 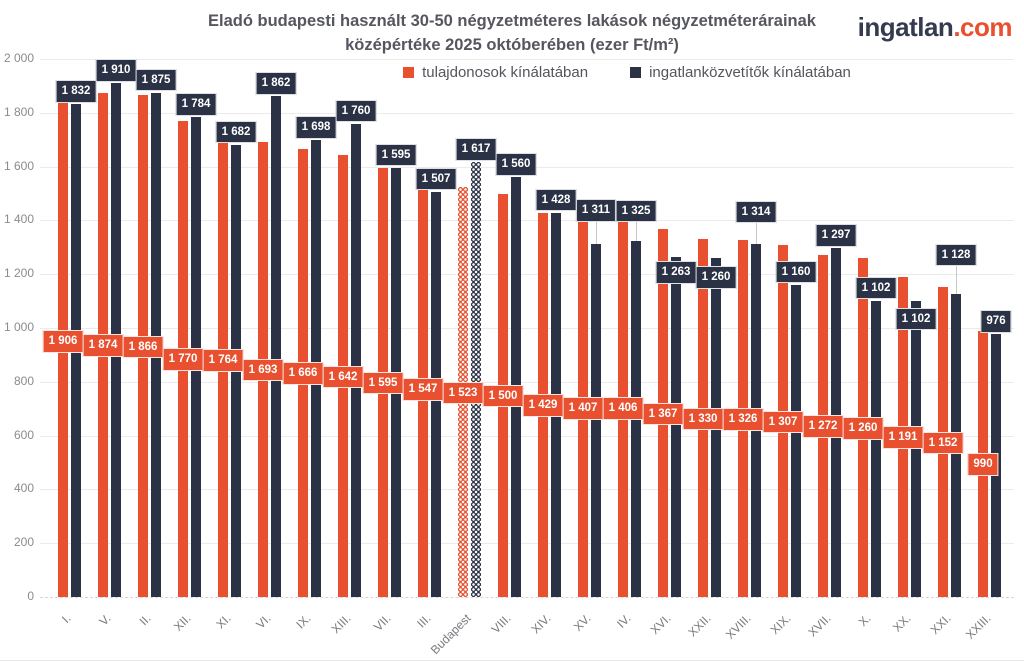 What do you see at coordinates (23, 542) in the screenshot?
I see `y-axis-label-200: 200` at bounding box center [23, 542].